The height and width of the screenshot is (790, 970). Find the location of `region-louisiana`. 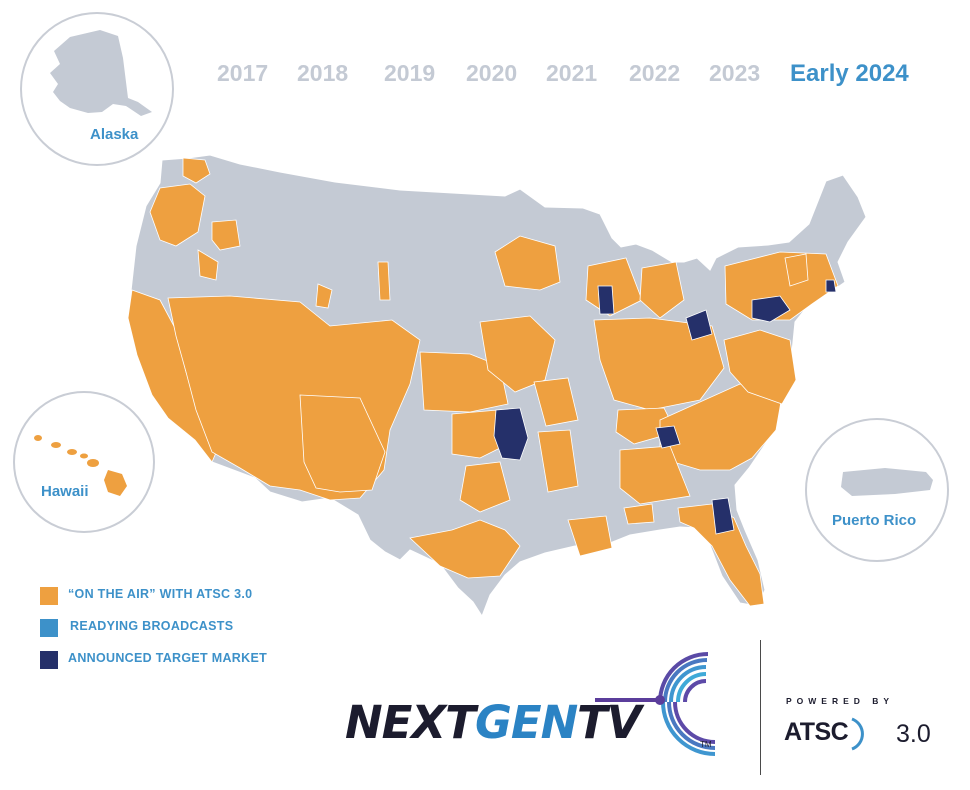

region-louisiana is located at coordinates (590, 536).